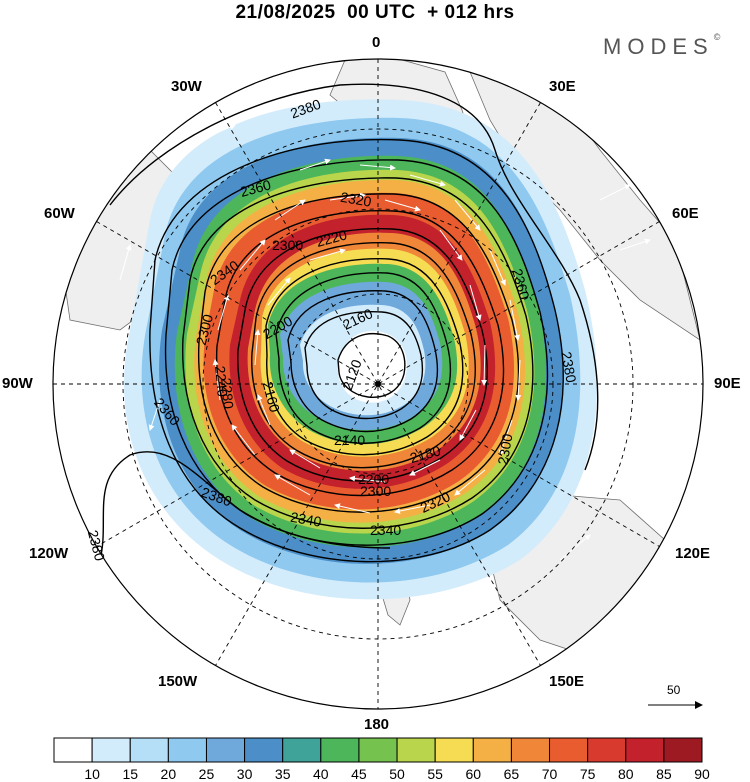 Image resolution: width=750 pixels, height=782 pixels. Describe the element at coordinates (359, 774) in the screenshot. I see `colorbar-tick-label: 45` at that location.